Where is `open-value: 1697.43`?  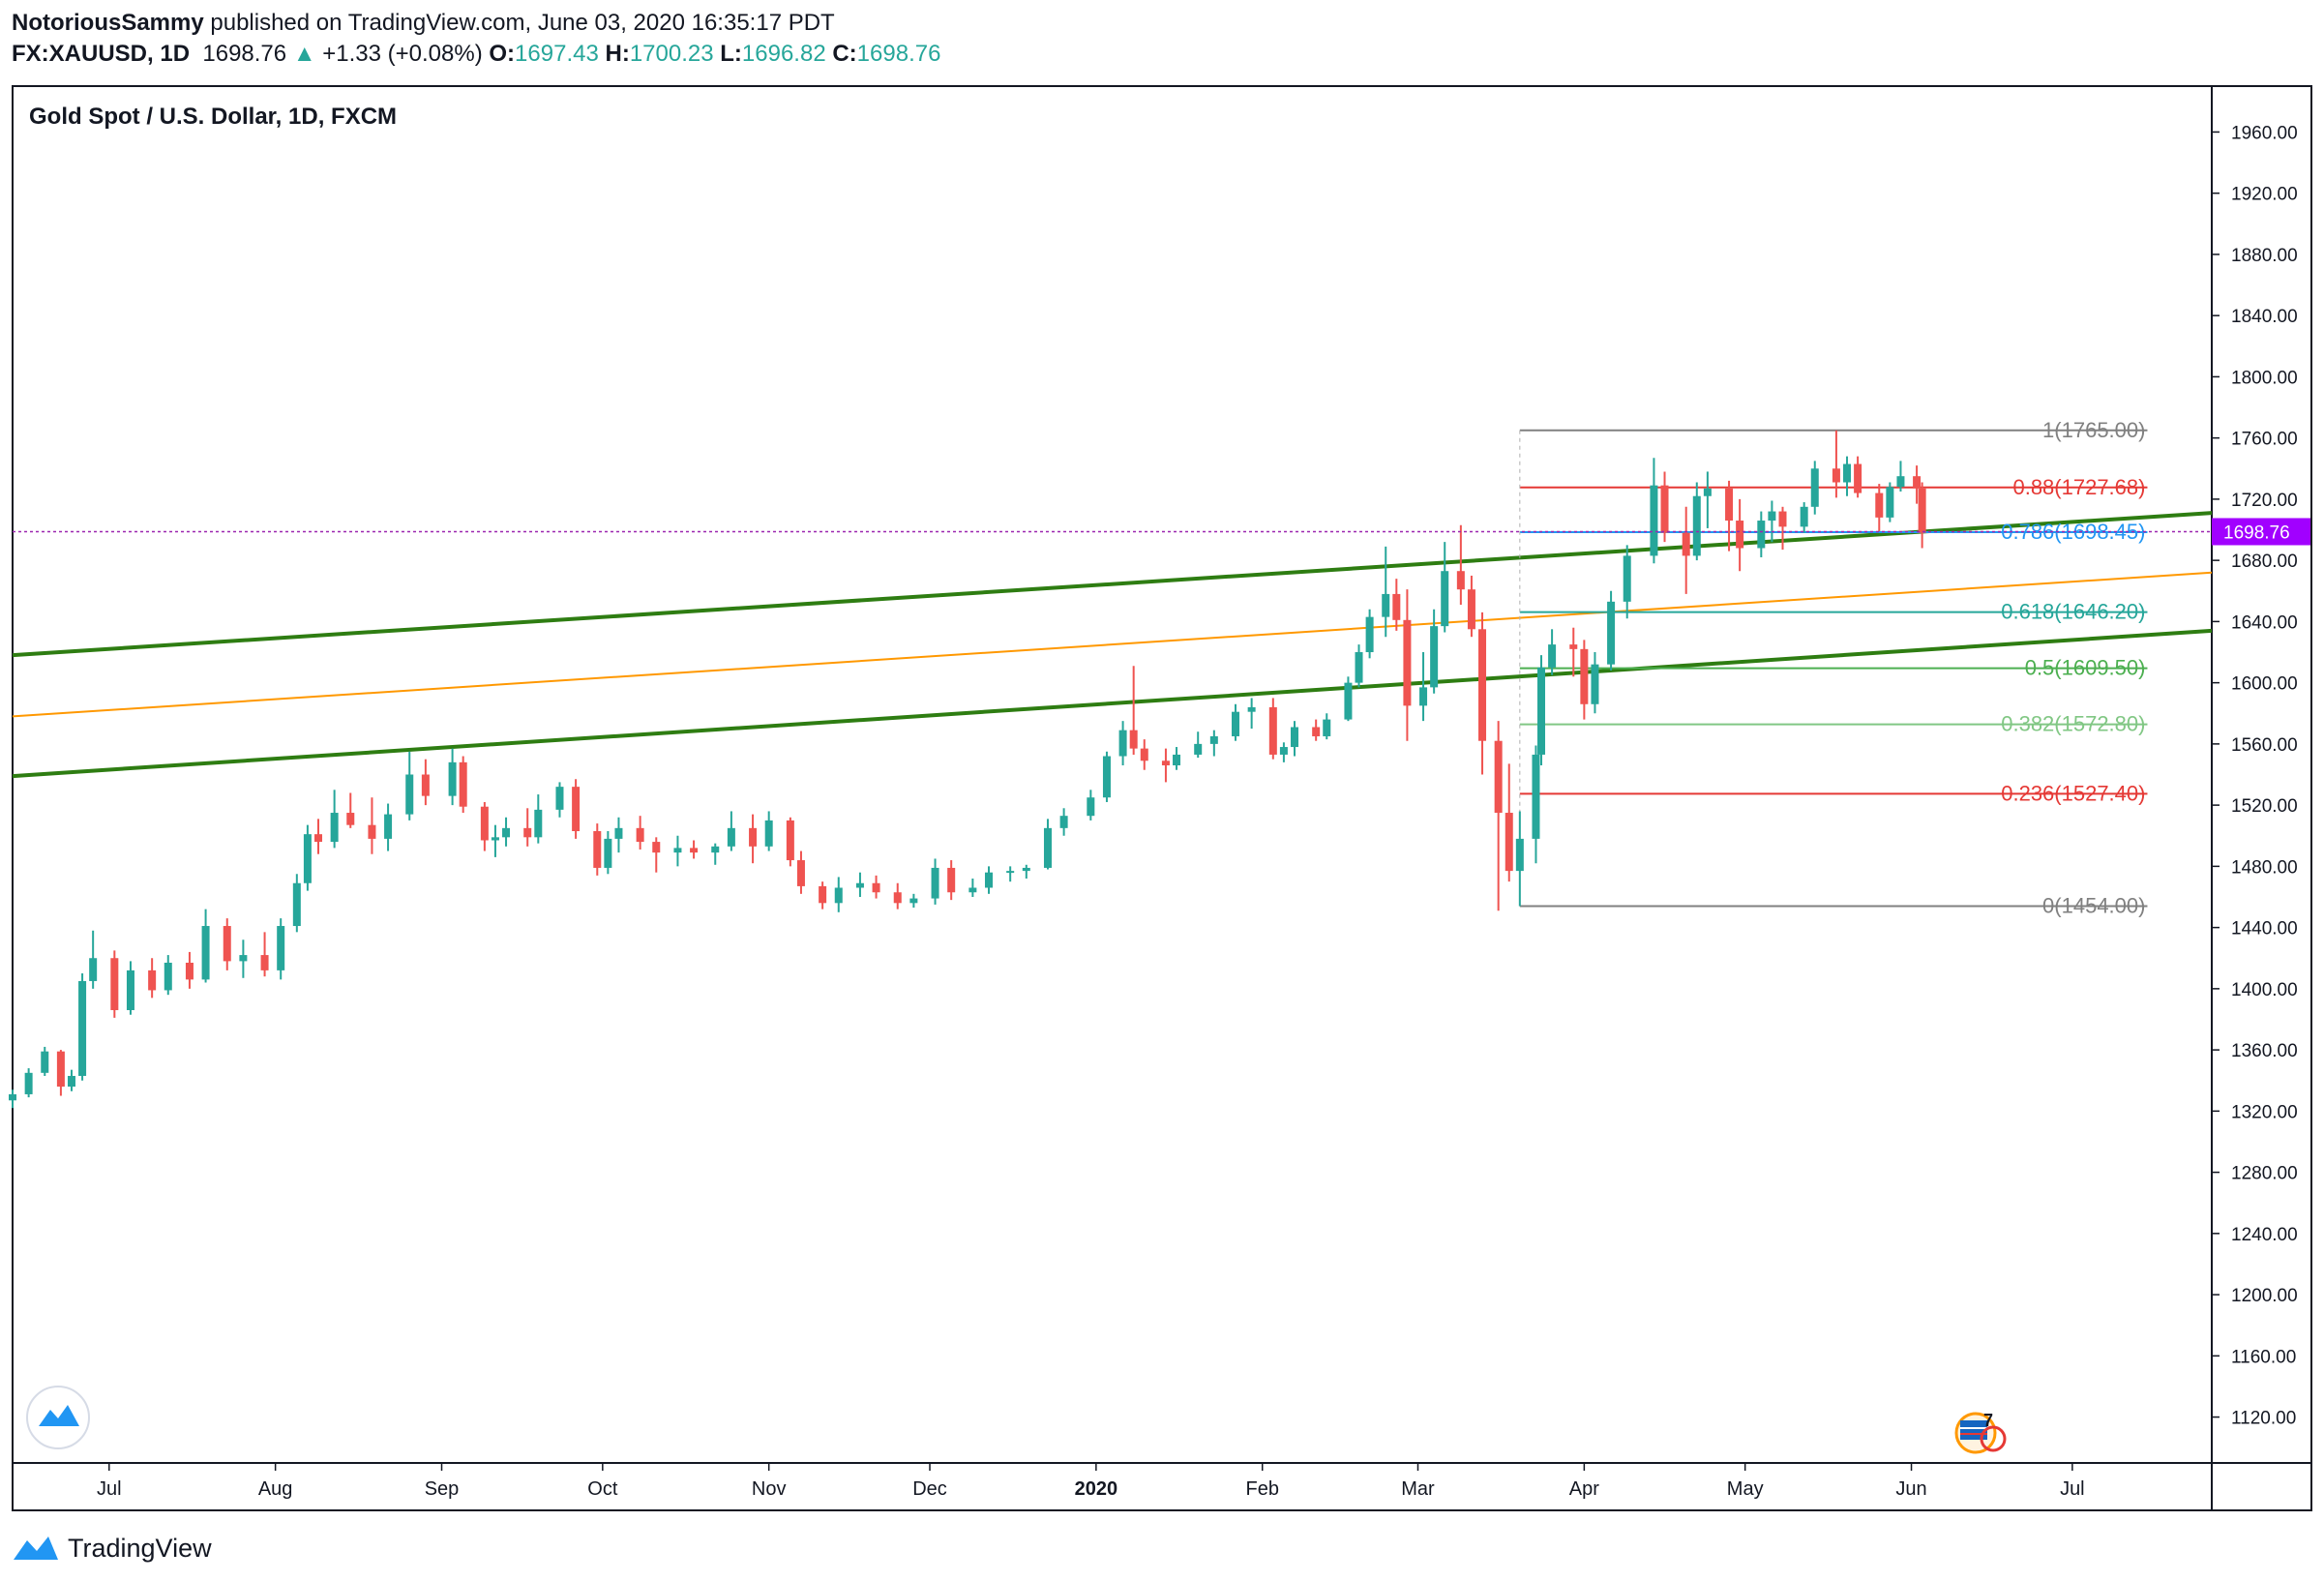 open-value: 1697.43 is located at coordinates (557, 54).